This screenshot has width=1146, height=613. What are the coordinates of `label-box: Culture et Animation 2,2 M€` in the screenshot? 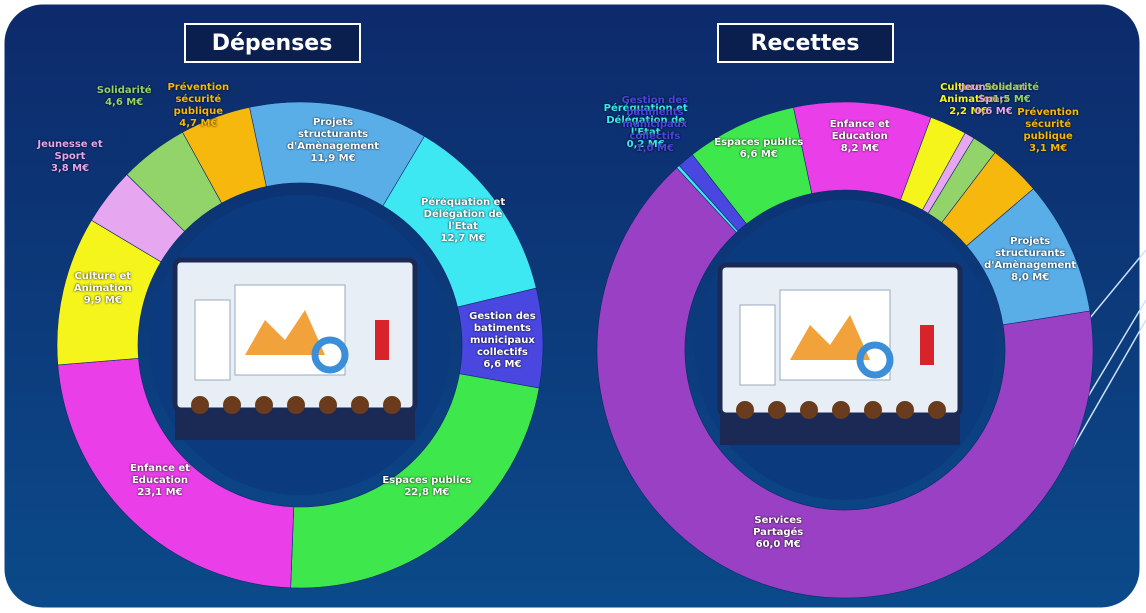 It's located at (968, 100).